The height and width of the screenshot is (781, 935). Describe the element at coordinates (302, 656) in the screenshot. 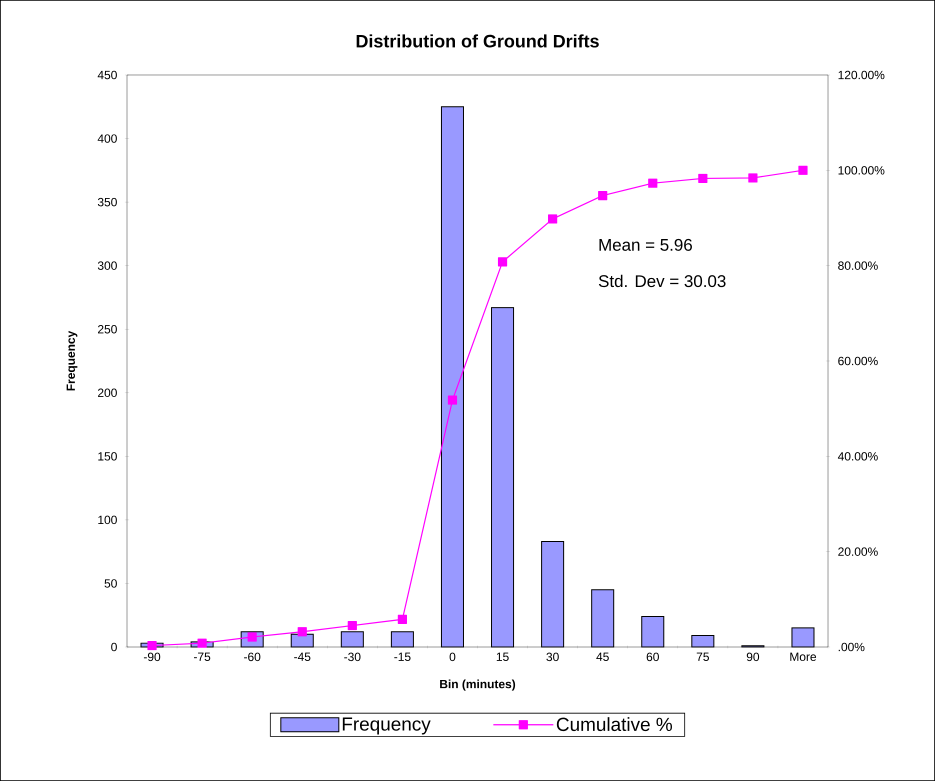

I see `x-tick-label: -45` at that location.